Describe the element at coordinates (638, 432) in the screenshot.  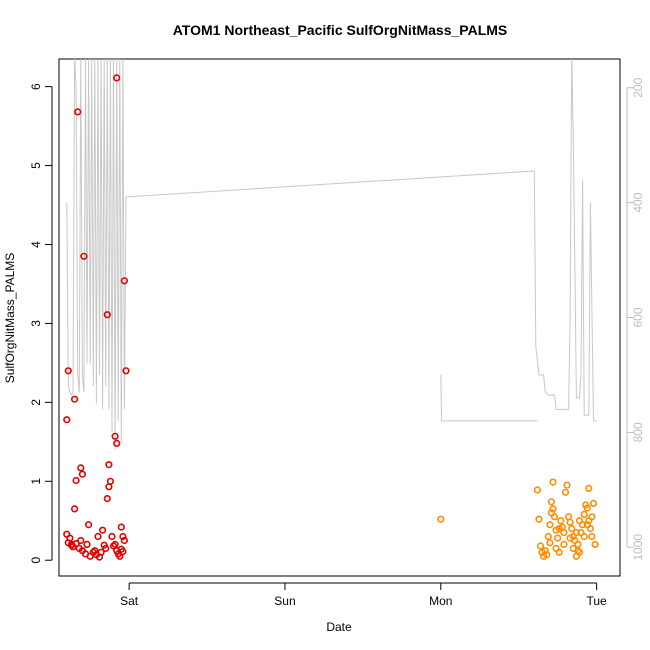
I see `right-tick-label: 800` at that location.